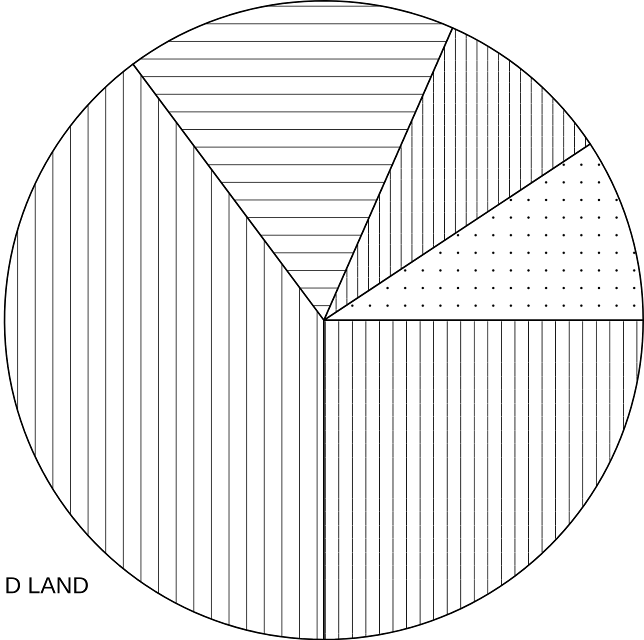 The width and height of the screenshot is (644, 640). I want to click on text: D LAND, so click(47, 585).